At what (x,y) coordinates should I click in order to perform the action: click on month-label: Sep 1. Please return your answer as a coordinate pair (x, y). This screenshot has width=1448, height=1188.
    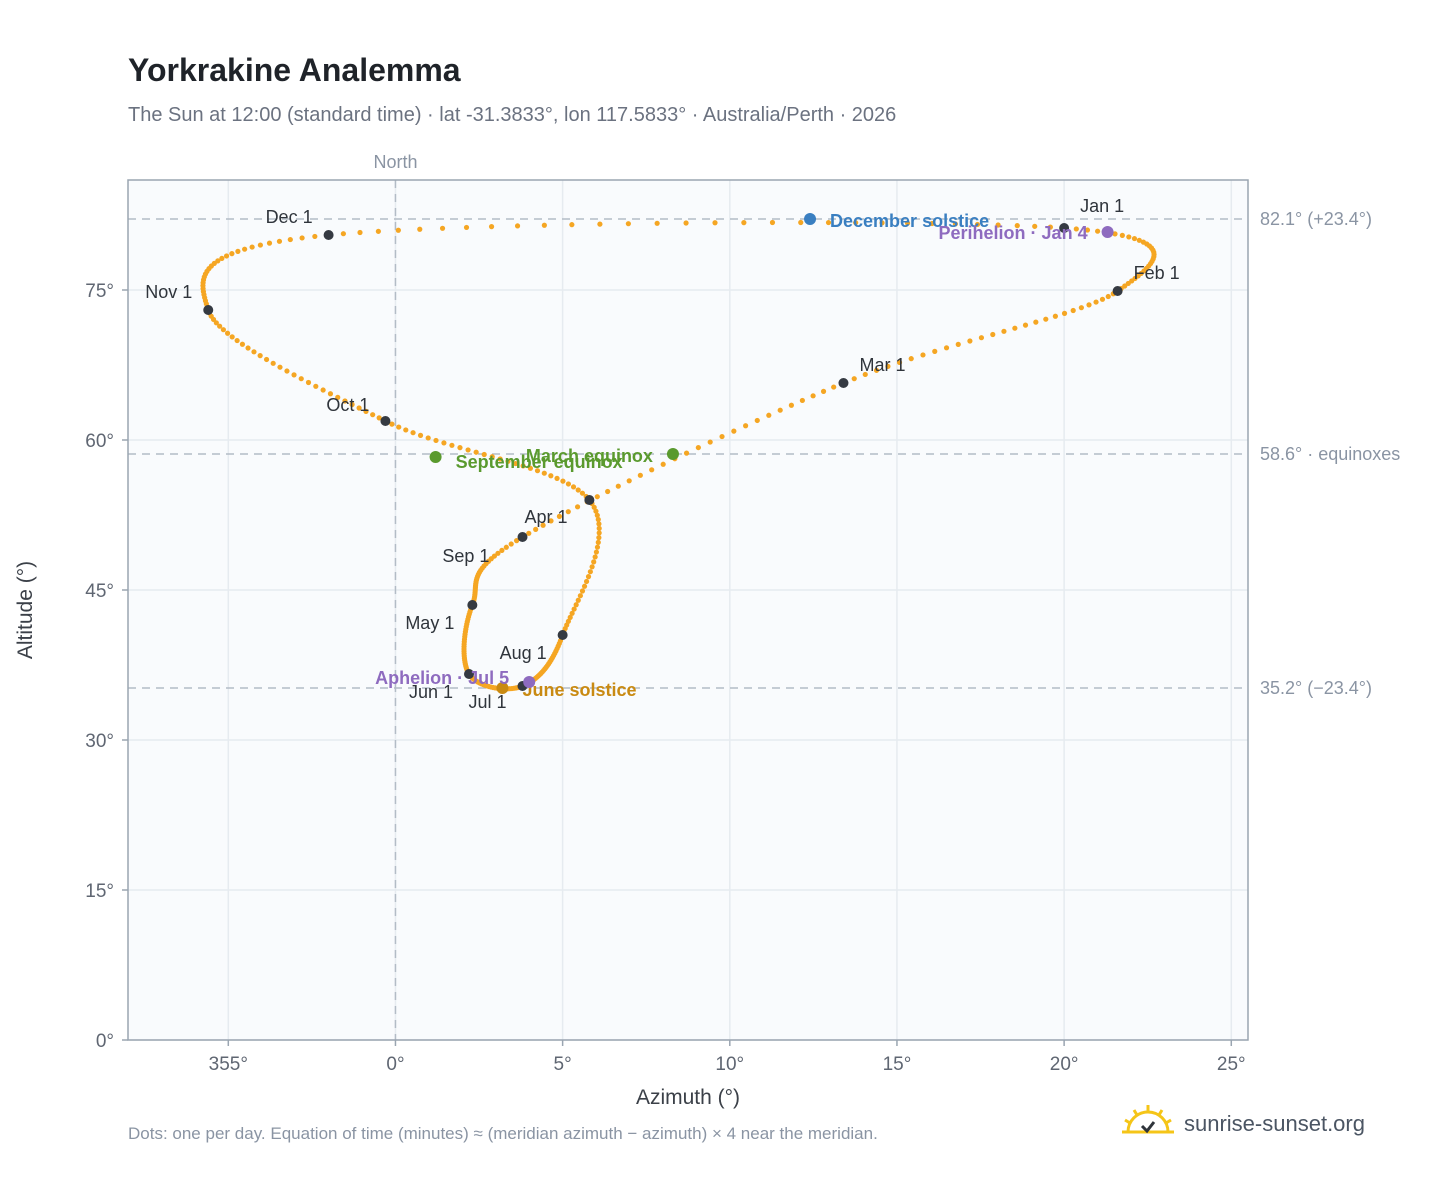
    Looking at the image, I should click on (465, 556).